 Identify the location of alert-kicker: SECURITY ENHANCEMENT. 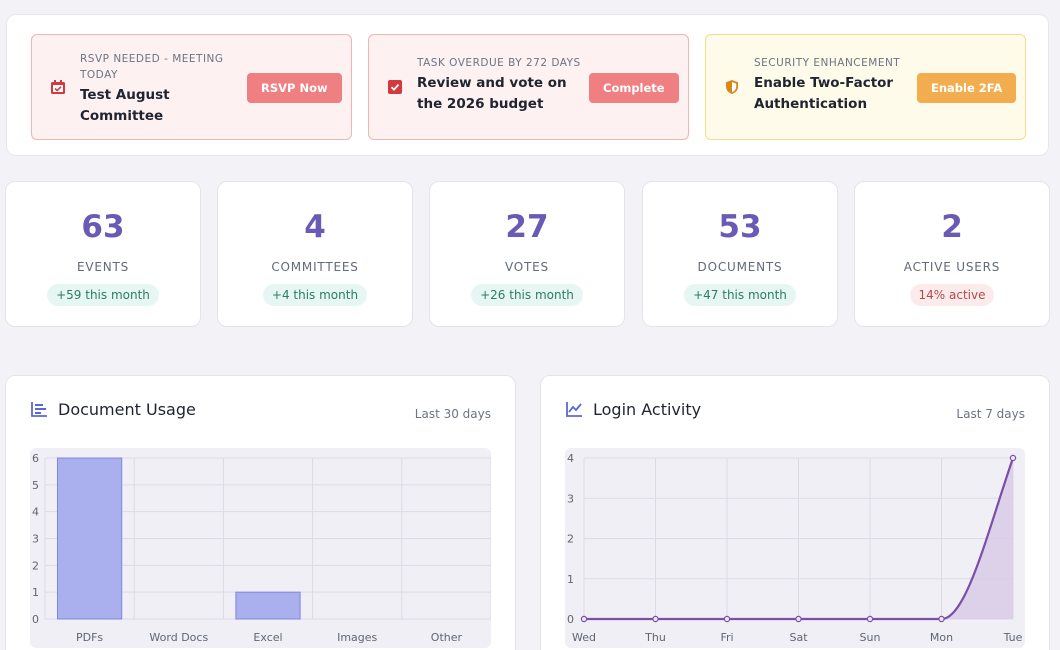
(827, 63).